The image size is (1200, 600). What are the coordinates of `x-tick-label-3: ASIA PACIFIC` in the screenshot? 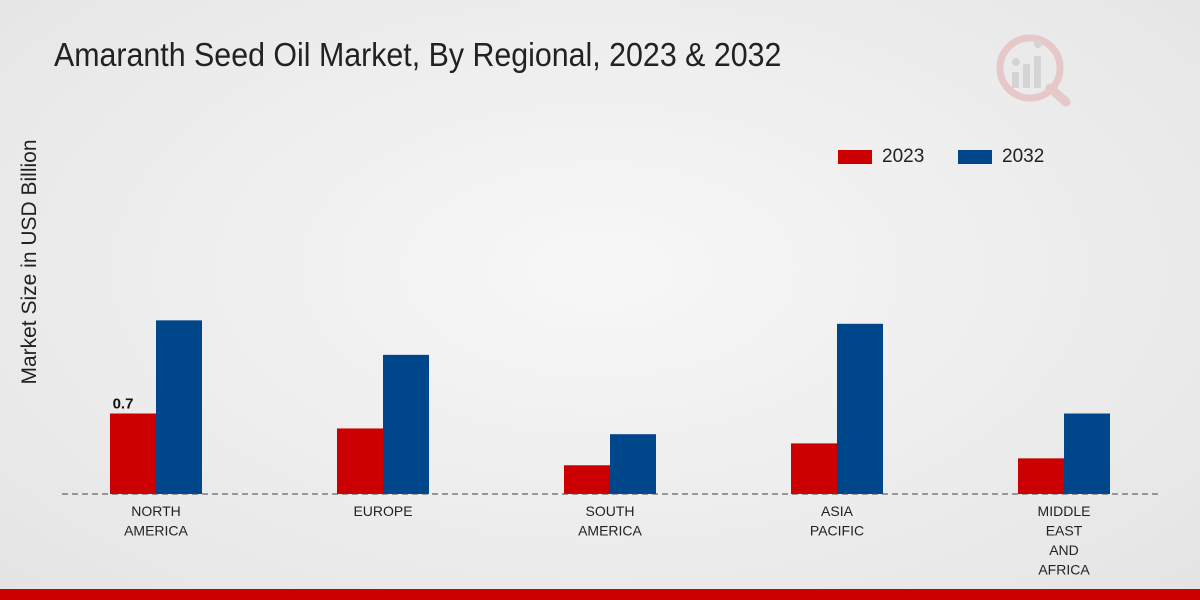 It's located at (837, 521).